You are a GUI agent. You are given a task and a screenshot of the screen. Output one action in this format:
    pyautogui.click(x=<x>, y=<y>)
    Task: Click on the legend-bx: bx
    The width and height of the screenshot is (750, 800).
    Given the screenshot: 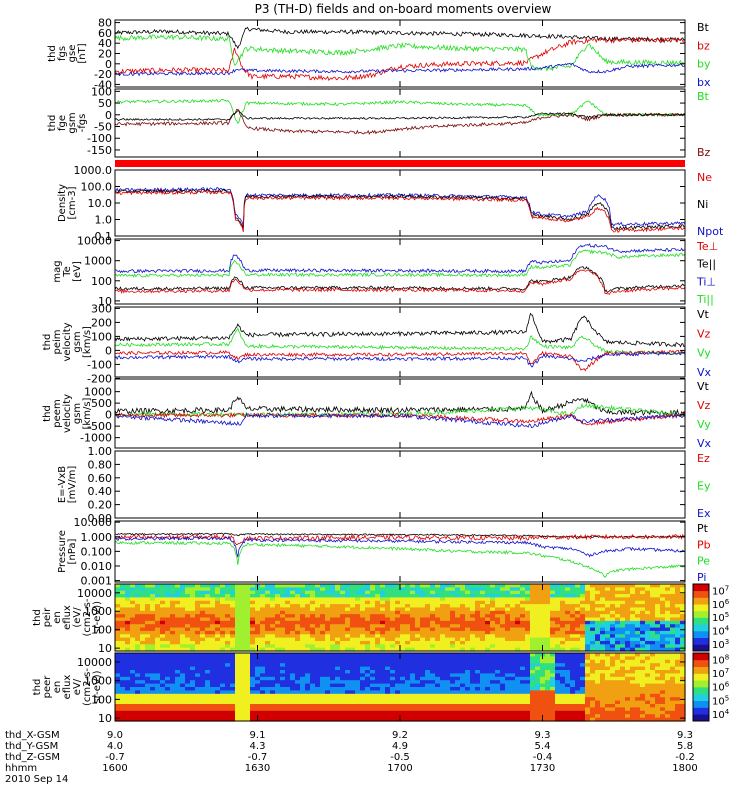 What is the action you would take?
    pyautogui.click(x=704, y=82)
    